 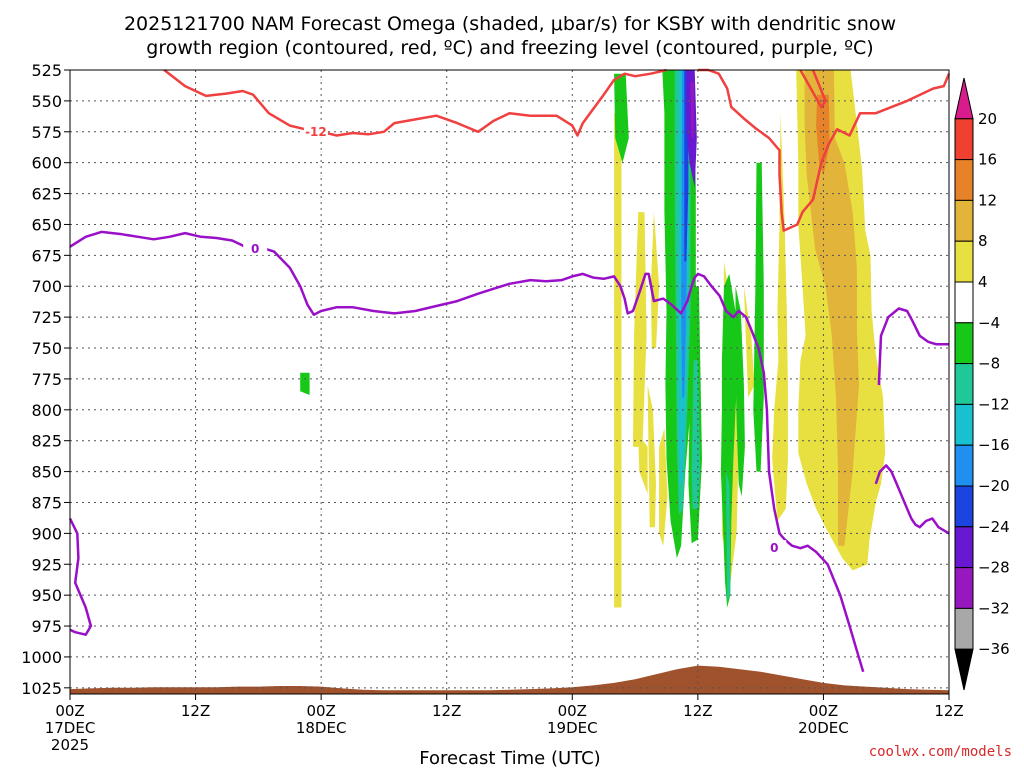 What do you see at coordinates (46, 132) in the screenshot?
I see `y-tick-label: 575` at bounding box center [46, 132].